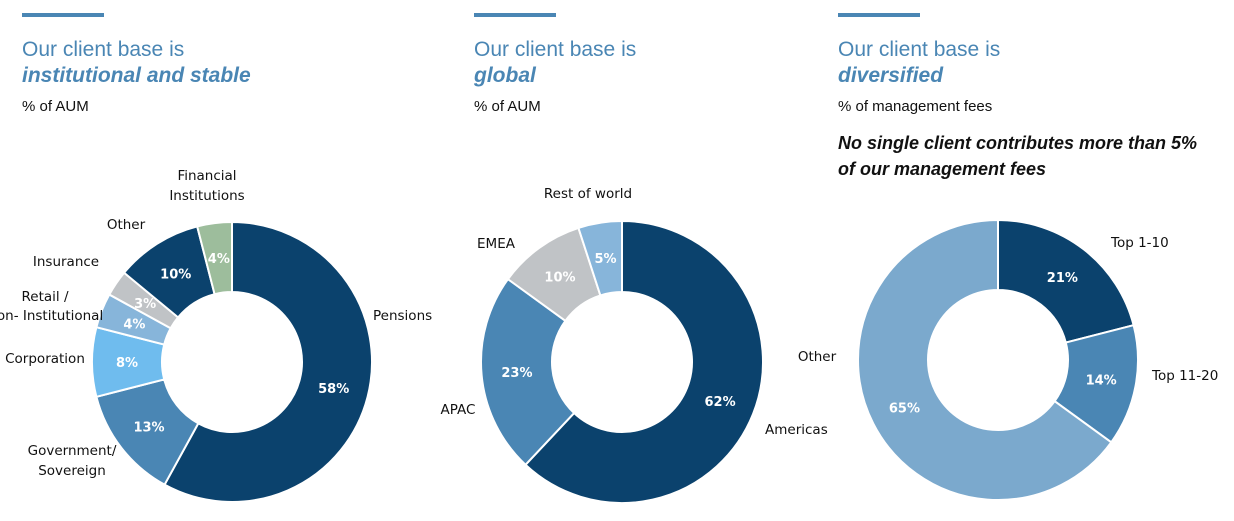  I want to click on slice-category-label: Sovereign, so click(72, 471).